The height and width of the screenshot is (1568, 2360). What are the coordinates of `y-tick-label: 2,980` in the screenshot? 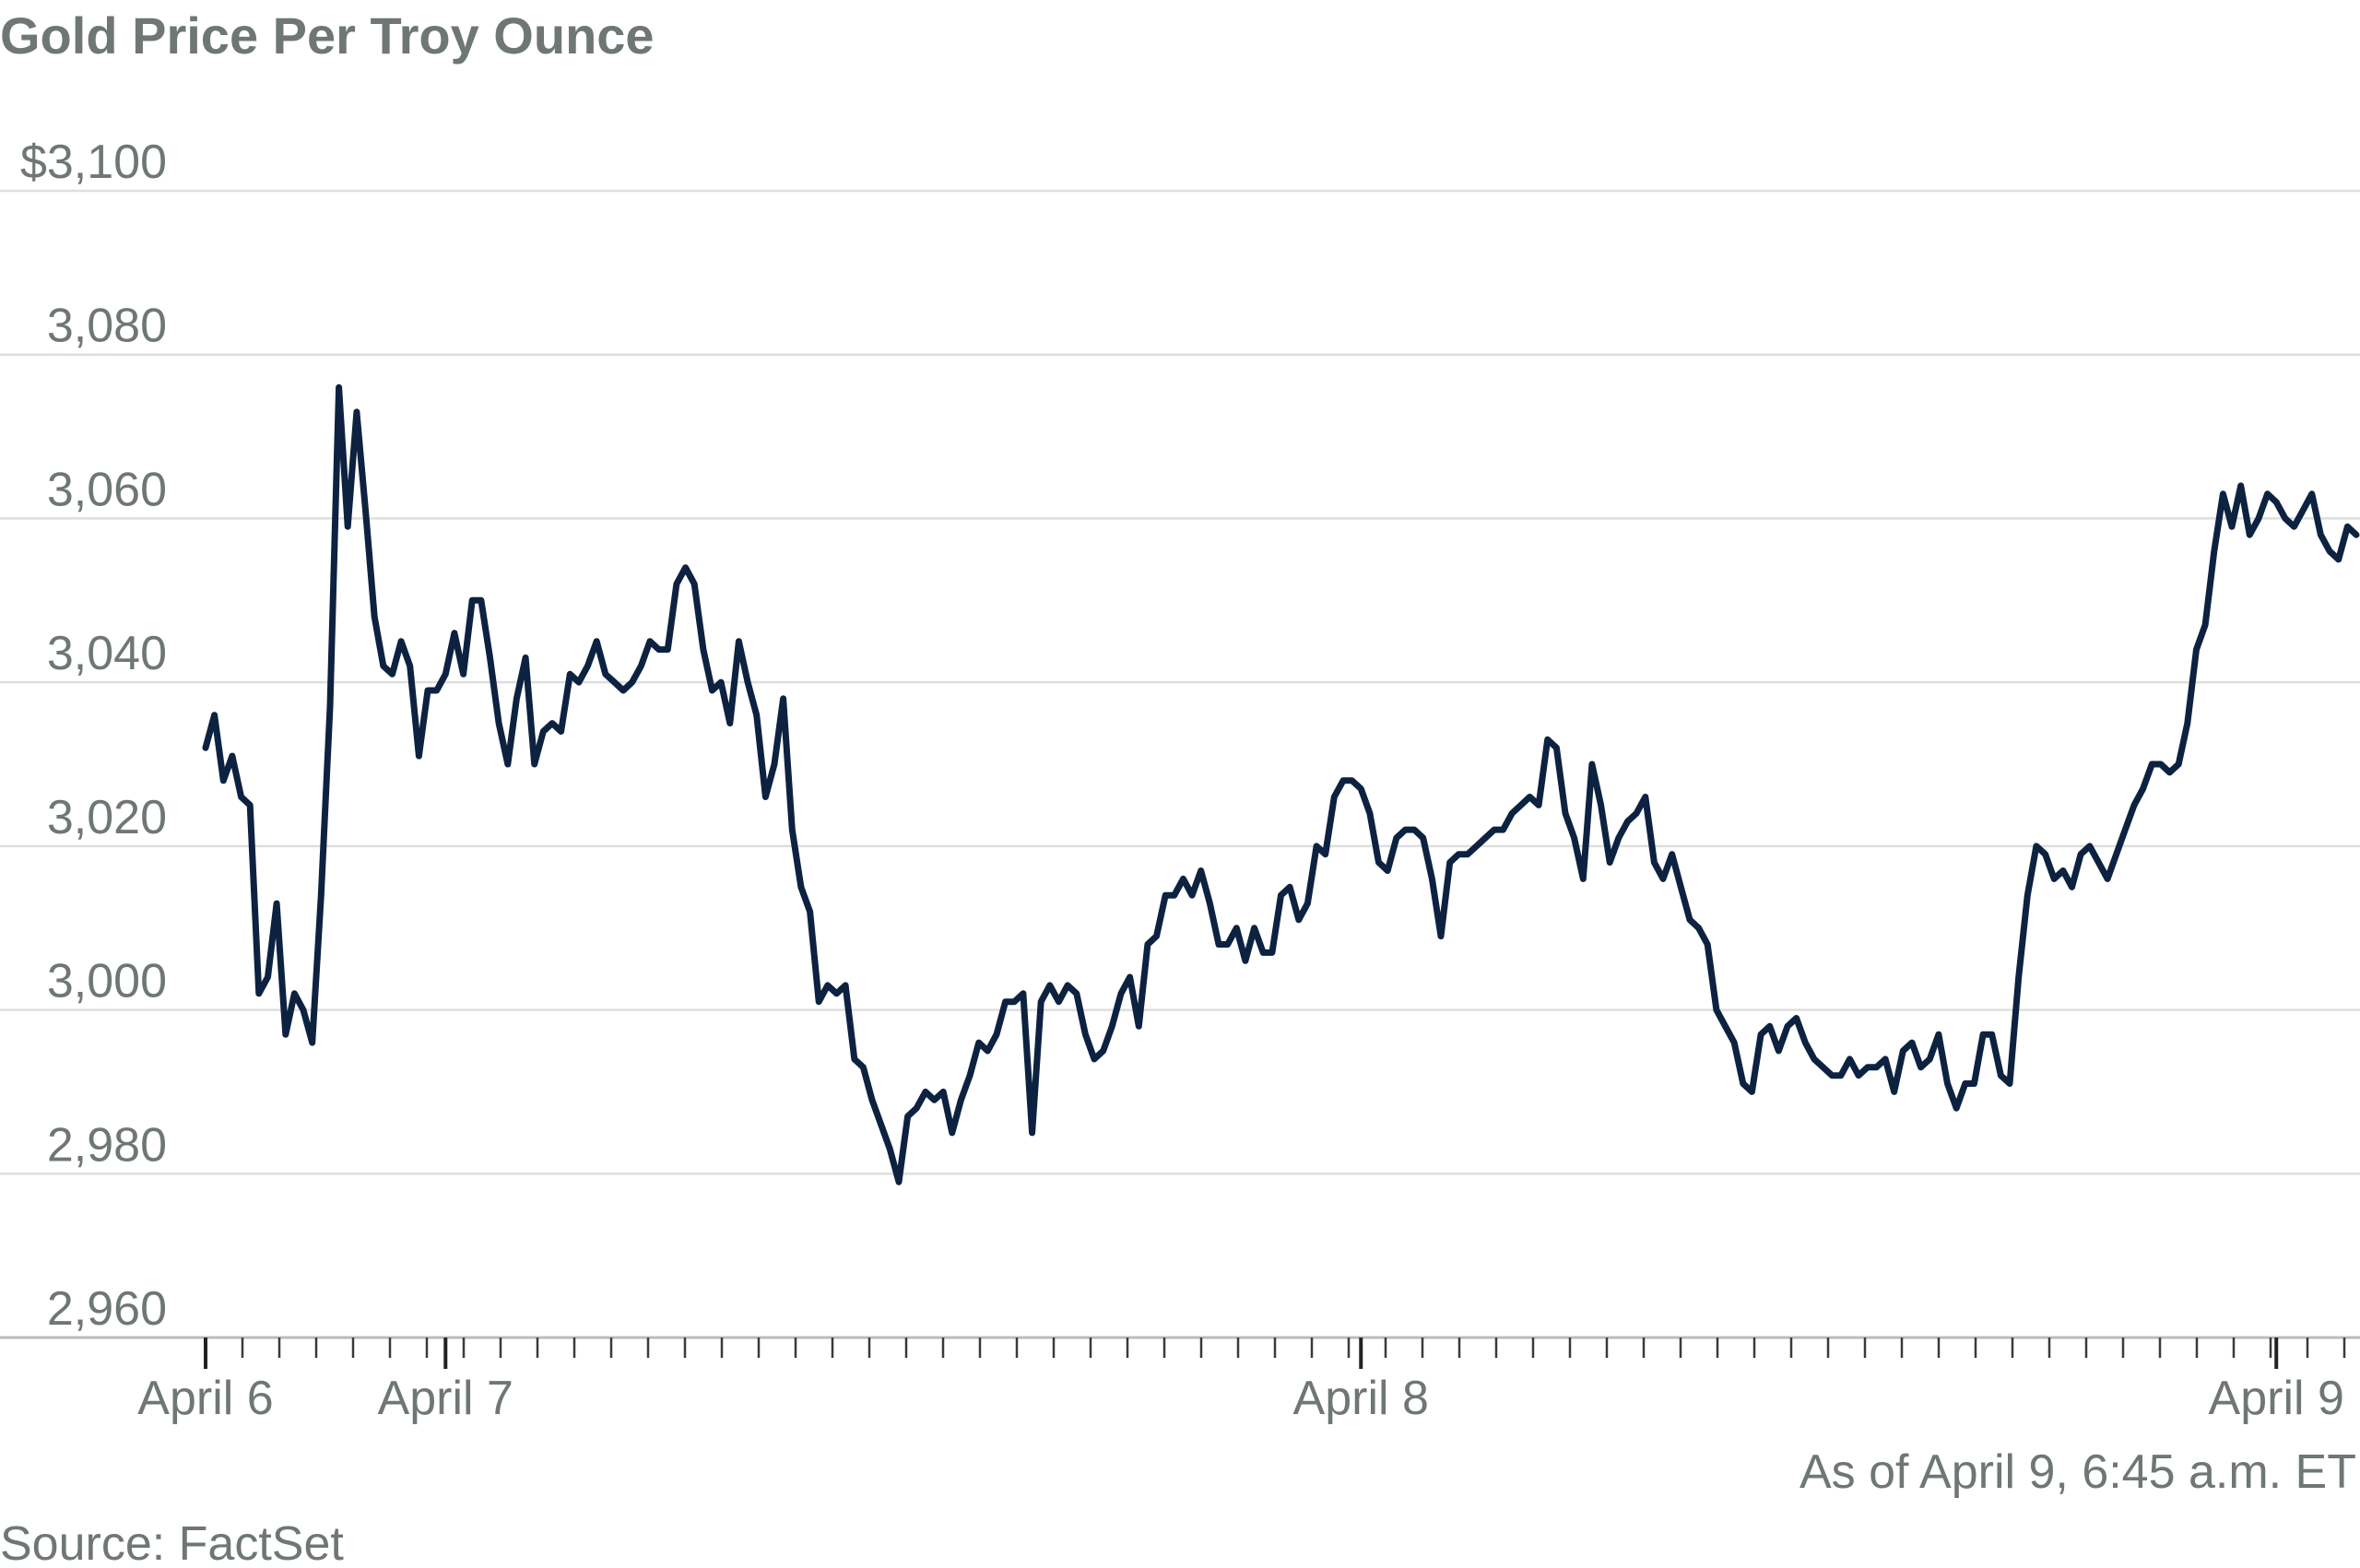 It's located at (107, 1145).